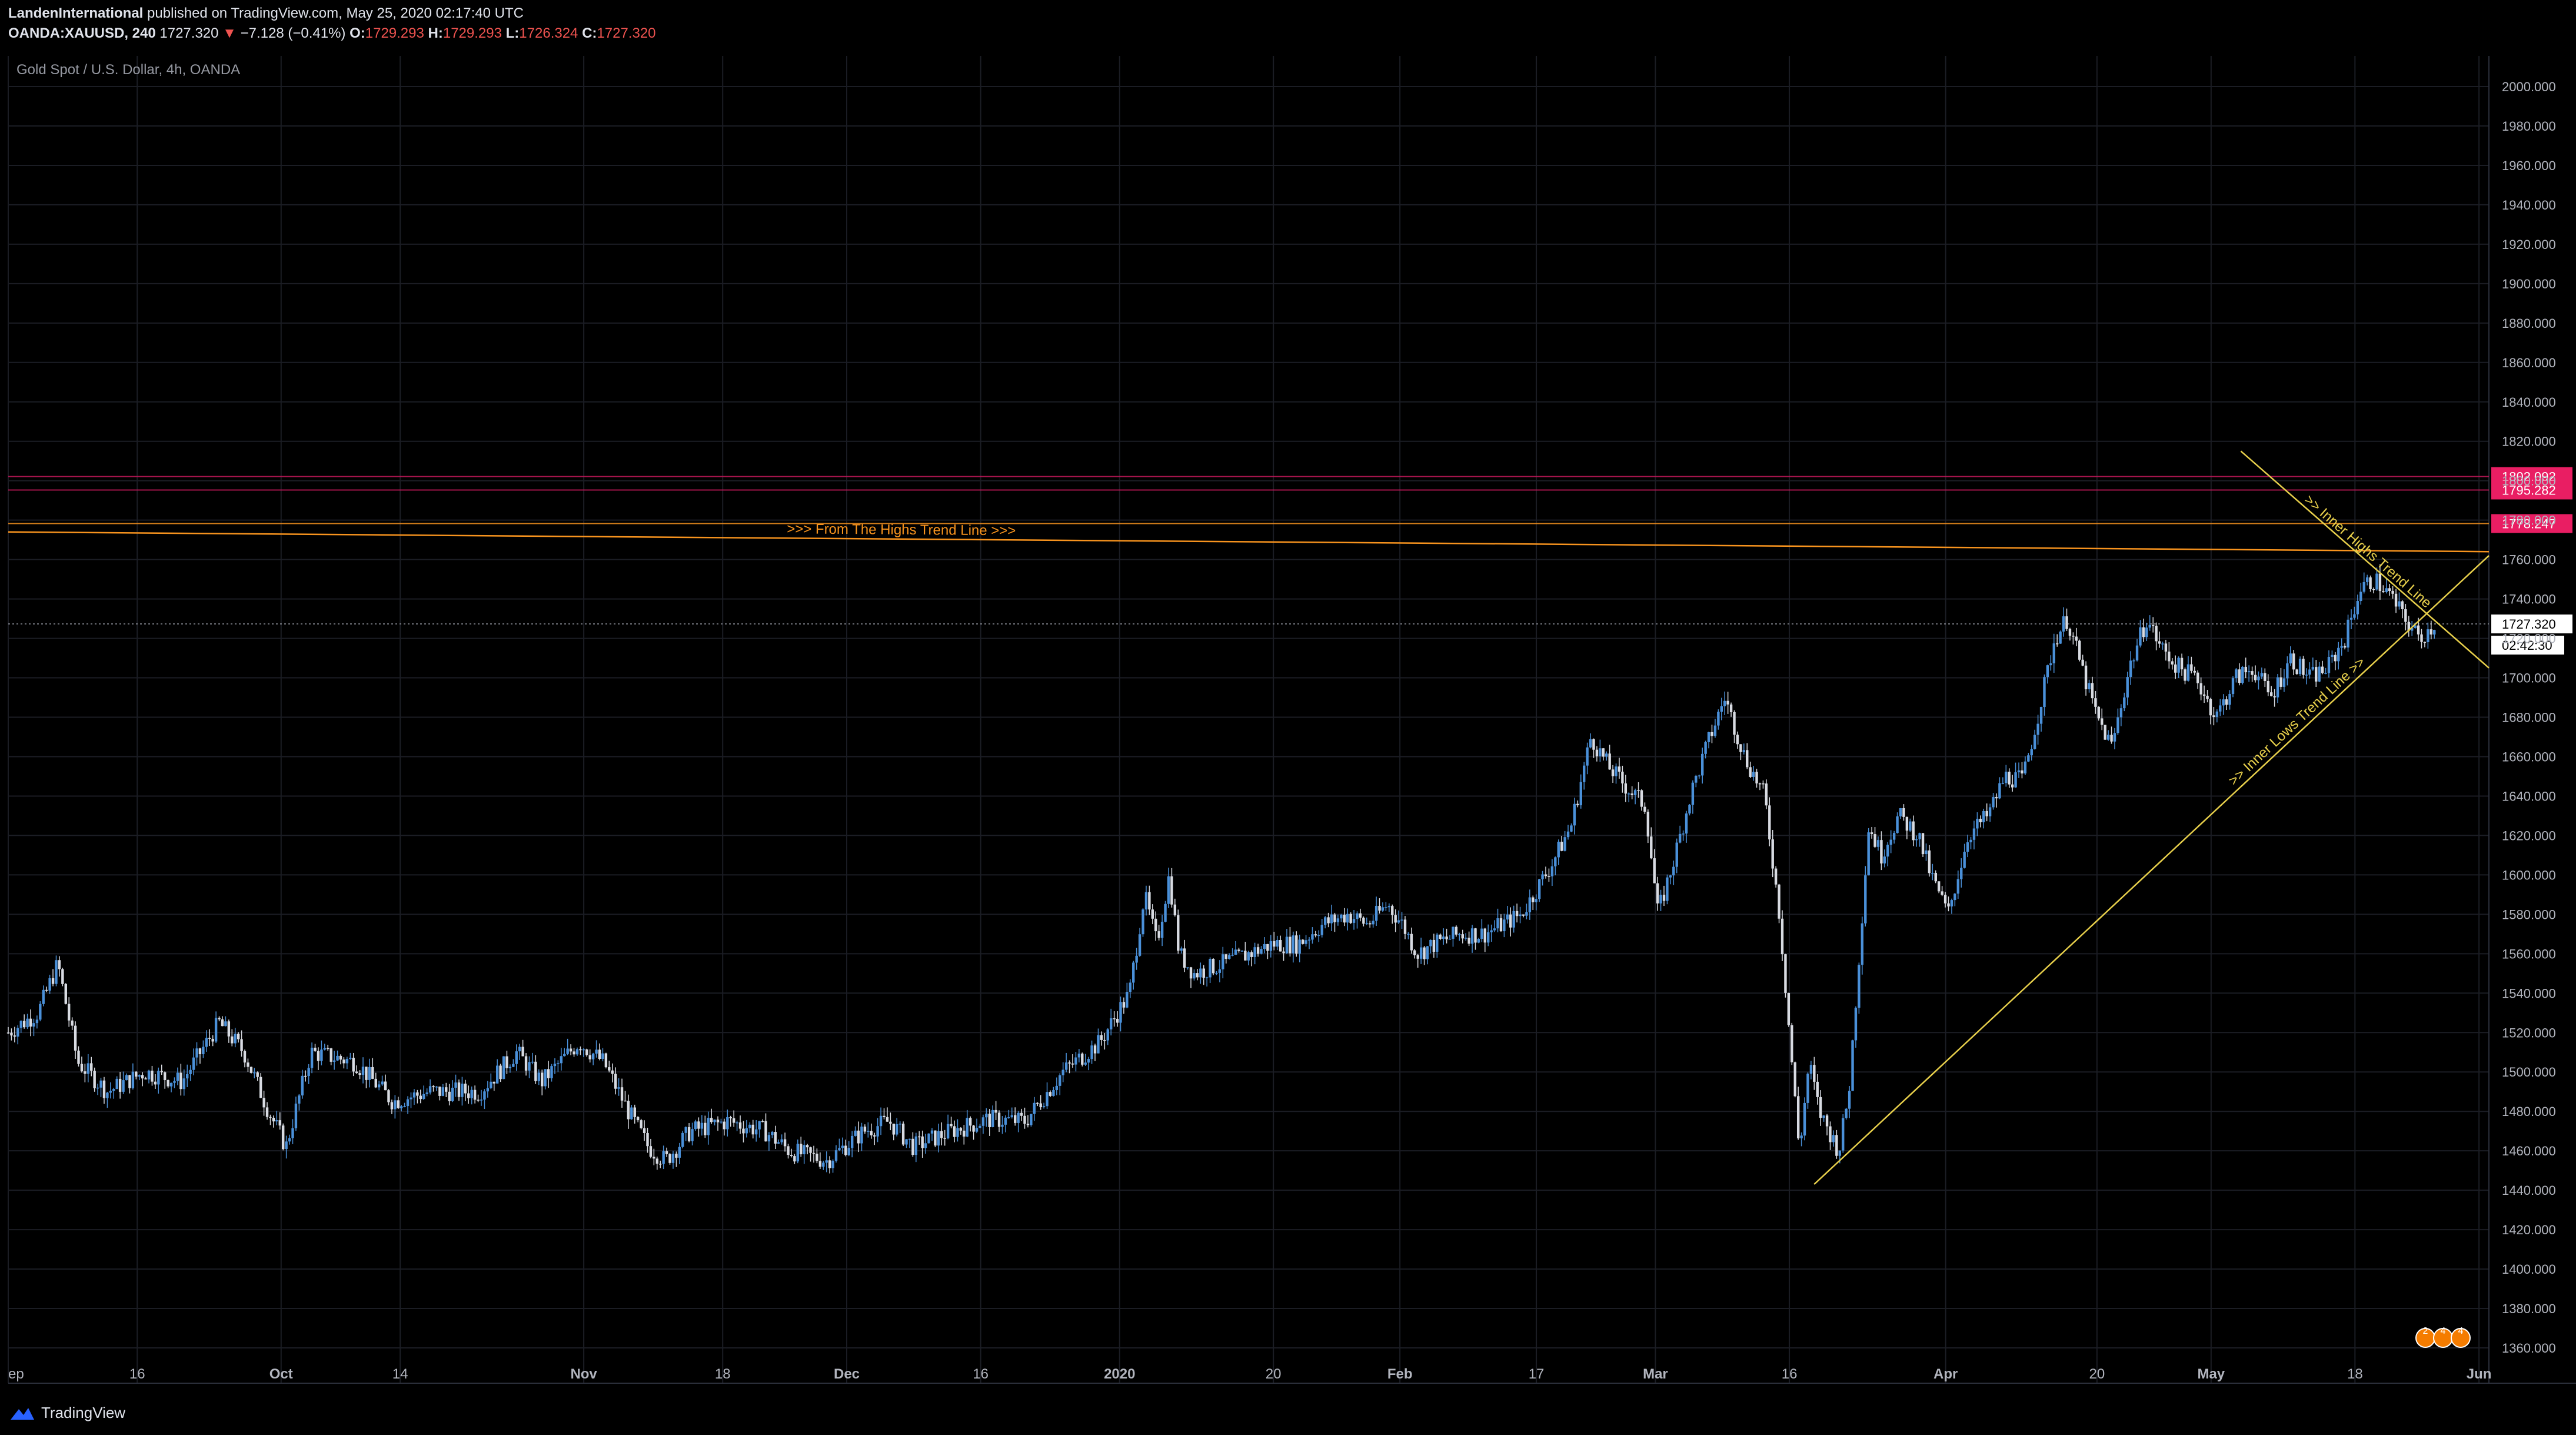  I want to click on y-tick-label: 1660.000, so click(2529, 756).